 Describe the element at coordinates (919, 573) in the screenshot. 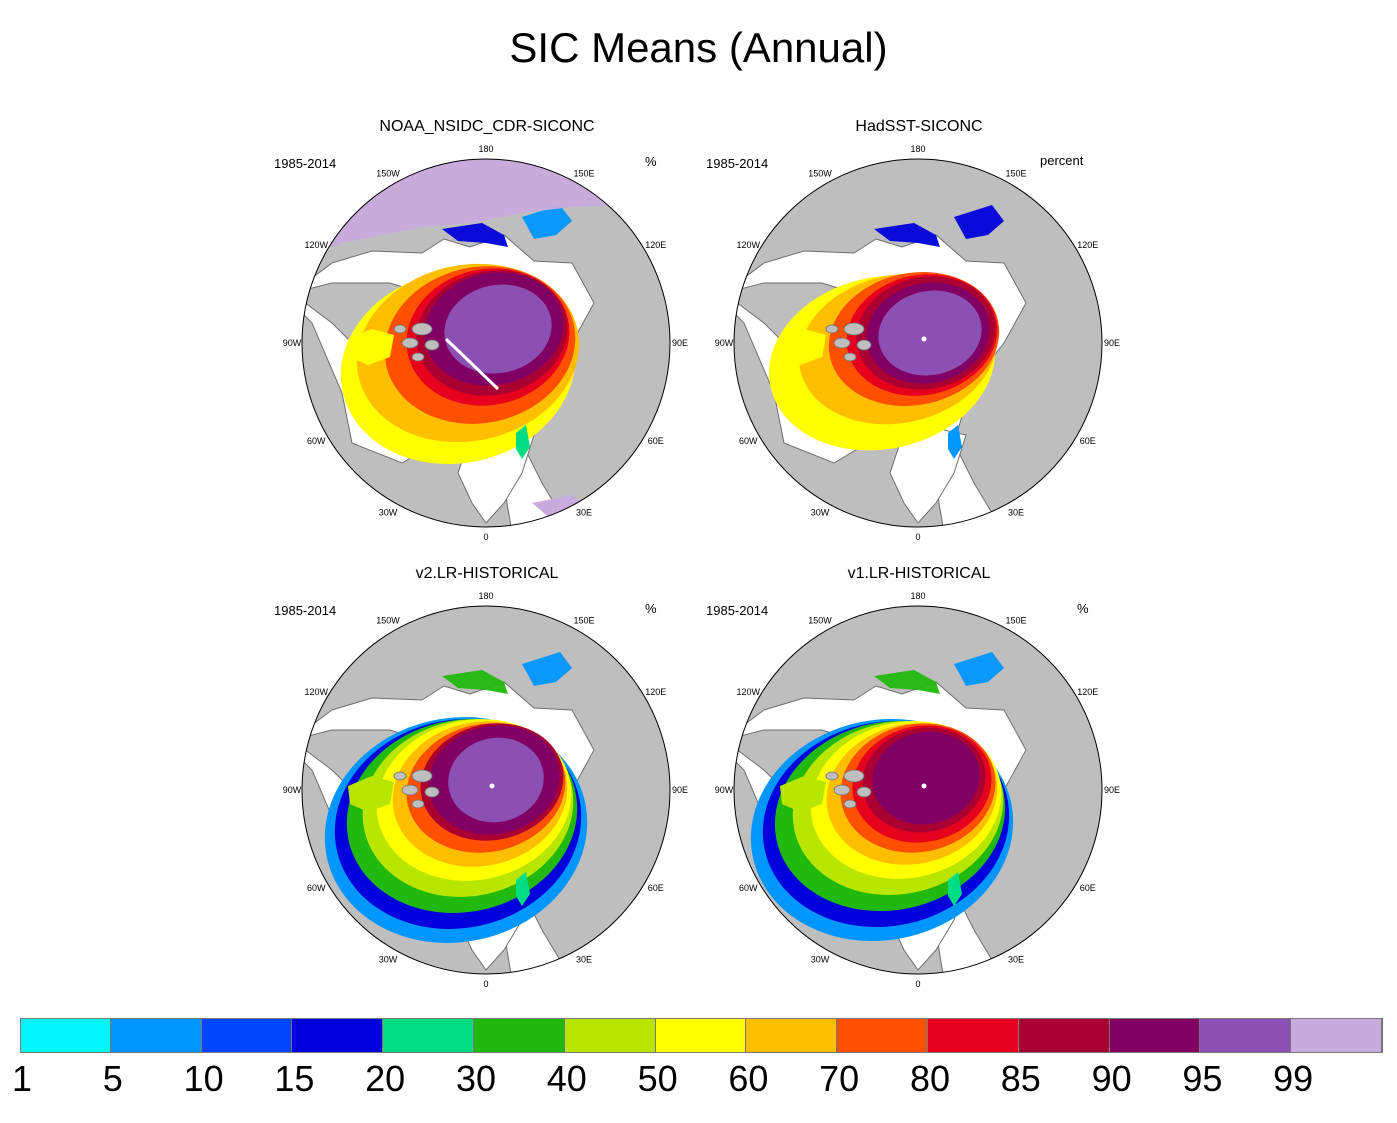

I see `panel-title: v1.LR-HISTORICAL` at that location.